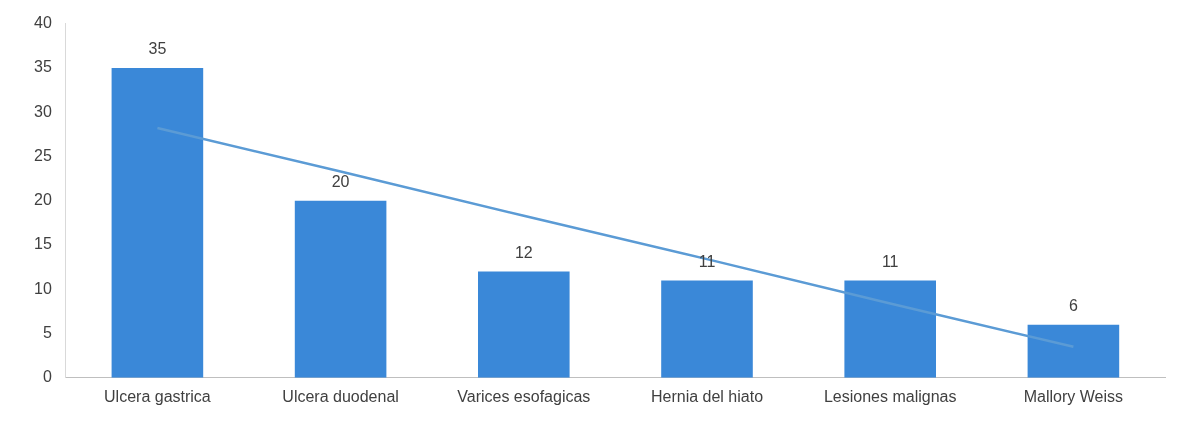 This screenshot has width=1183, height=427. I want to click on x-tick-label: Varices esofagicas, so click(524, 396).